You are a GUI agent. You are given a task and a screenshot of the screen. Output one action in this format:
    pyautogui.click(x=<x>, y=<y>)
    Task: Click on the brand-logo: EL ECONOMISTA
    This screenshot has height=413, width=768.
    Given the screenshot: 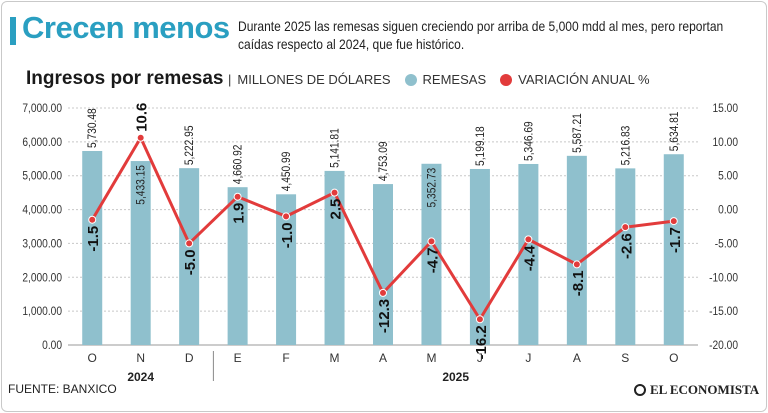 What is the action you would take?
    pyautogui.click(x=696, y=390)
    